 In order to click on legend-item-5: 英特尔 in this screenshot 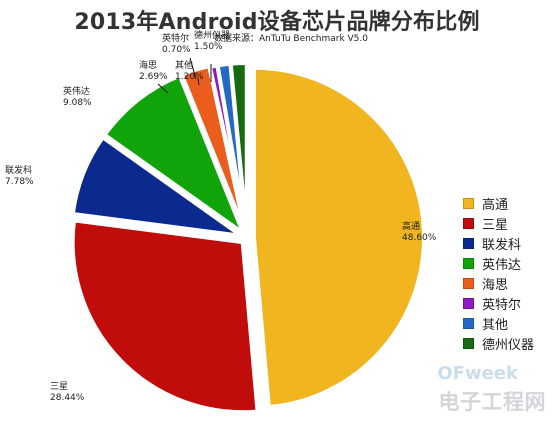, I will do `click(508, 303)`.